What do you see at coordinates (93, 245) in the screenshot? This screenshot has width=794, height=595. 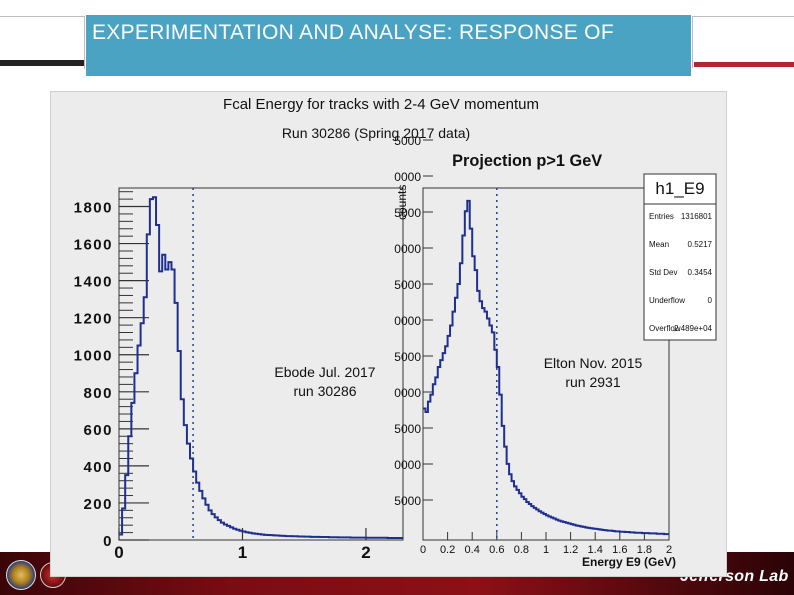 I see `left-y-tick-label: 1600` at bounding box center [93, 245].